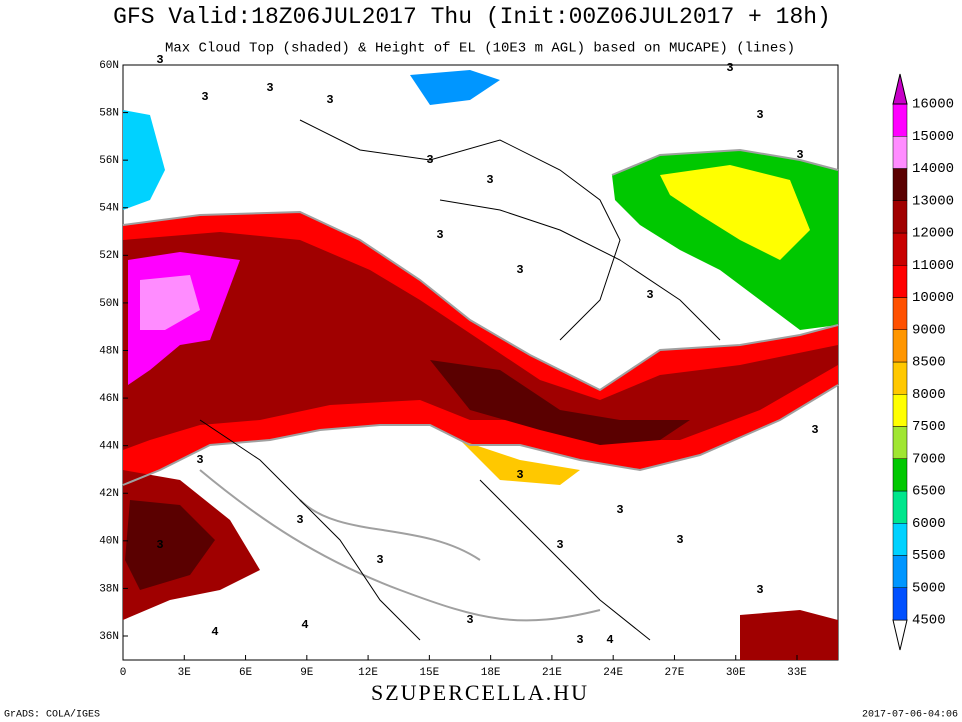 The width and height of the screenshot is (962, 722). I want to click on colorbar-label: 5000, so click(929, 588).